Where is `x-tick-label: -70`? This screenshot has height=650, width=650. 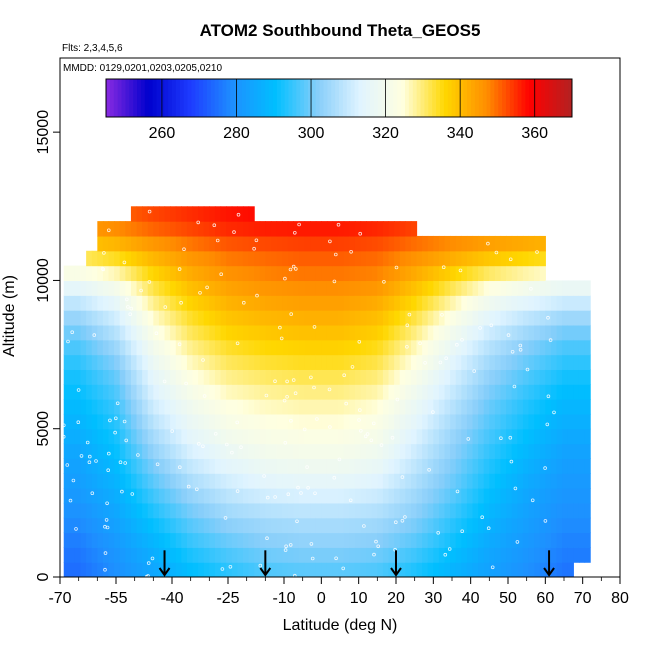 x-tick-label: -70 is located at coordinates (59, 598).